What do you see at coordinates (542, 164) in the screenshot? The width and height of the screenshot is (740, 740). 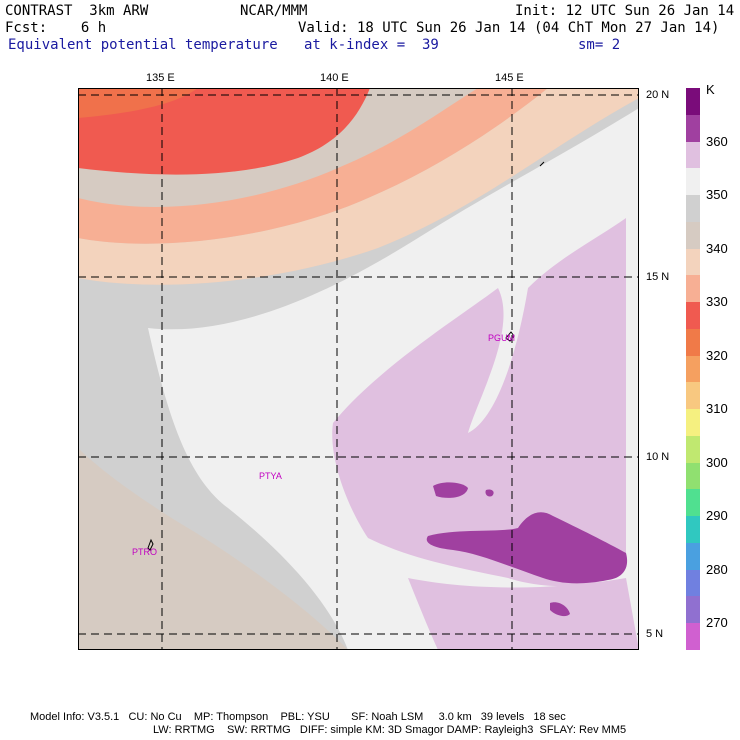 I see `mariana-island` at bounding box center [542, 164].